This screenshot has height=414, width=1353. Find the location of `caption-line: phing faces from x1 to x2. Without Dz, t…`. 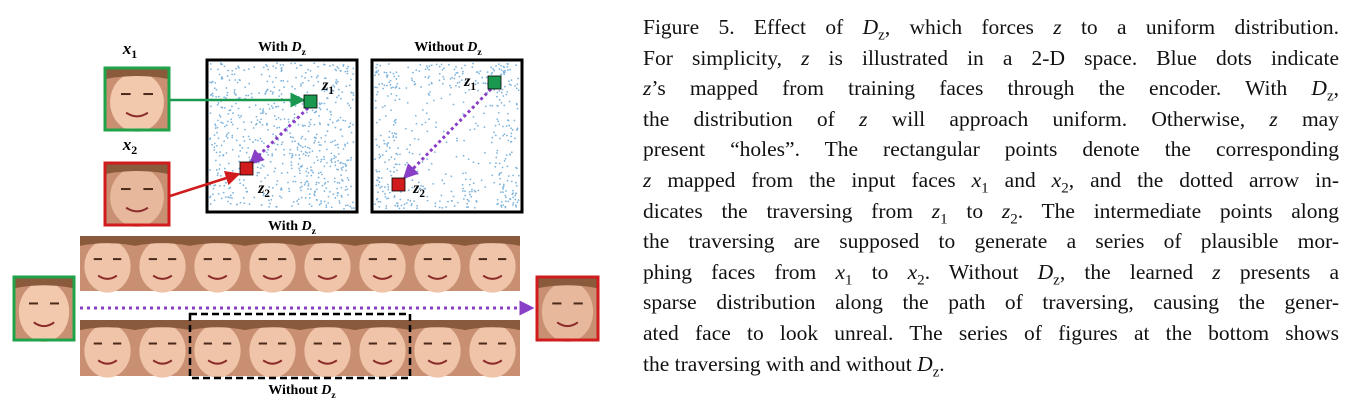

caption-line: phing faces from x1 to x2. Without Dz, t… is located at coordinates (991, 272).